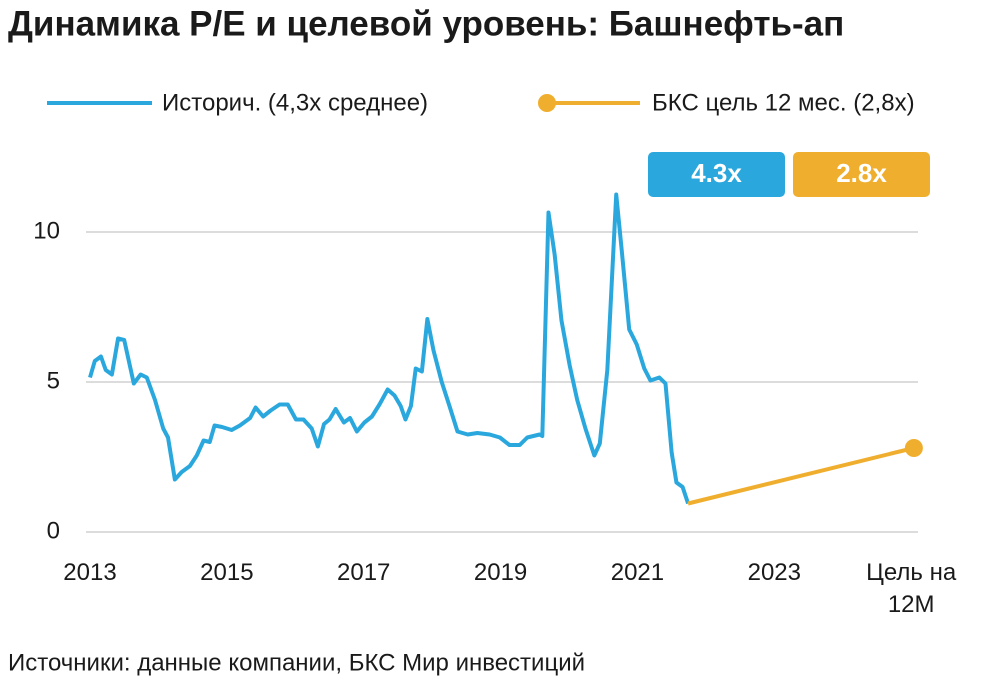 The height and width of the screenshot is (695, 1000). I want to click on x-tick-label: 2013, so click(90, 572).